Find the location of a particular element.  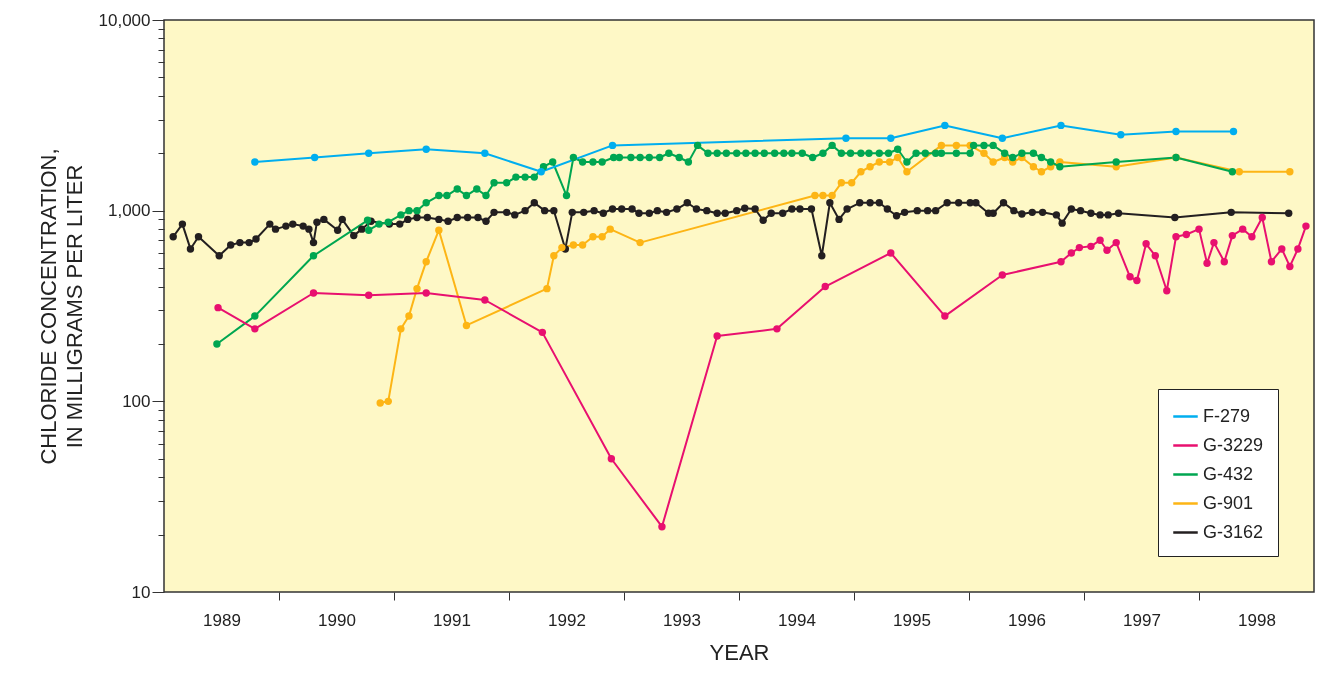

x-tick-label: 1991 is located at coordinates (452, 620).